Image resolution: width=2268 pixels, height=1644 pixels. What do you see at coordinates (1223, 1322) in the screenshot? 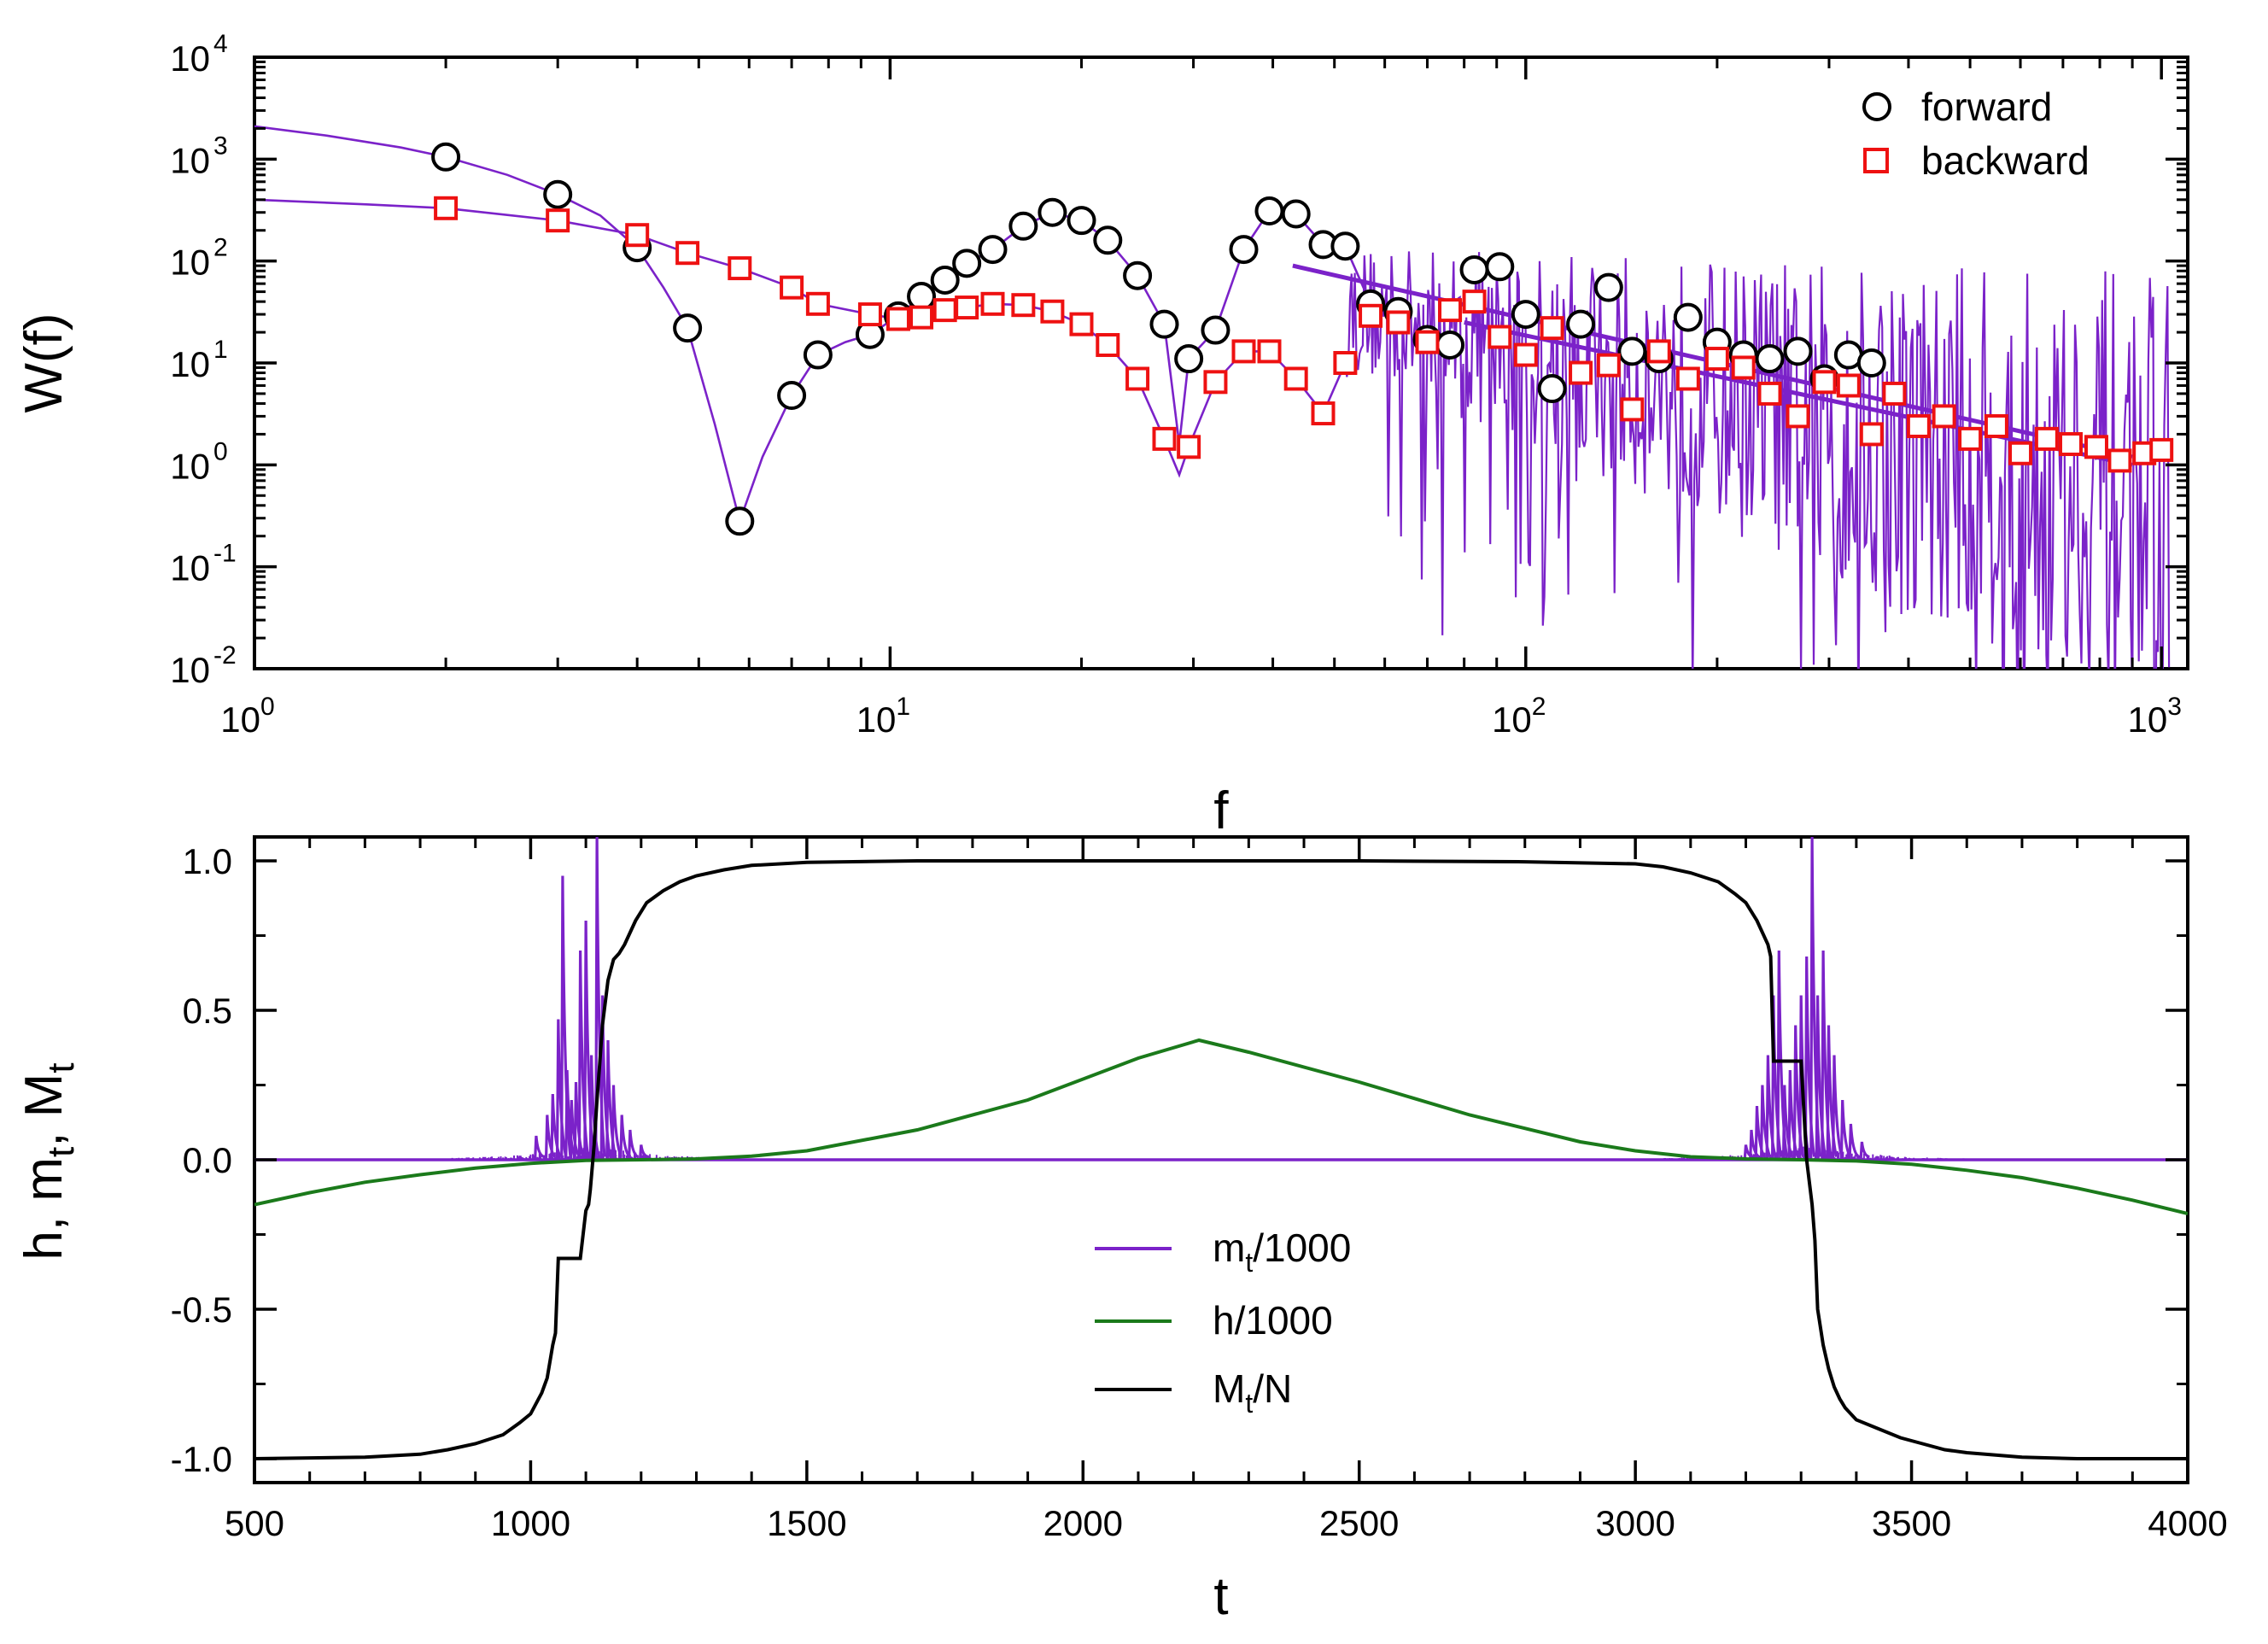
I see `bottom-legend: mt/1000 h/1000 Mt/N` at bounding box center [1223, 1322].